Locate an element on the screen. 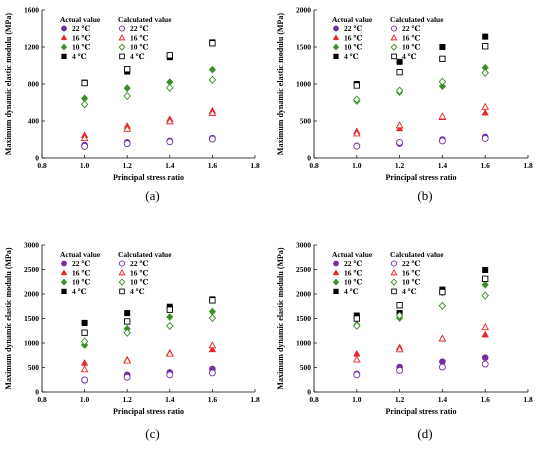  y-tick-label: 1000 is located at coordinates (31, 343).